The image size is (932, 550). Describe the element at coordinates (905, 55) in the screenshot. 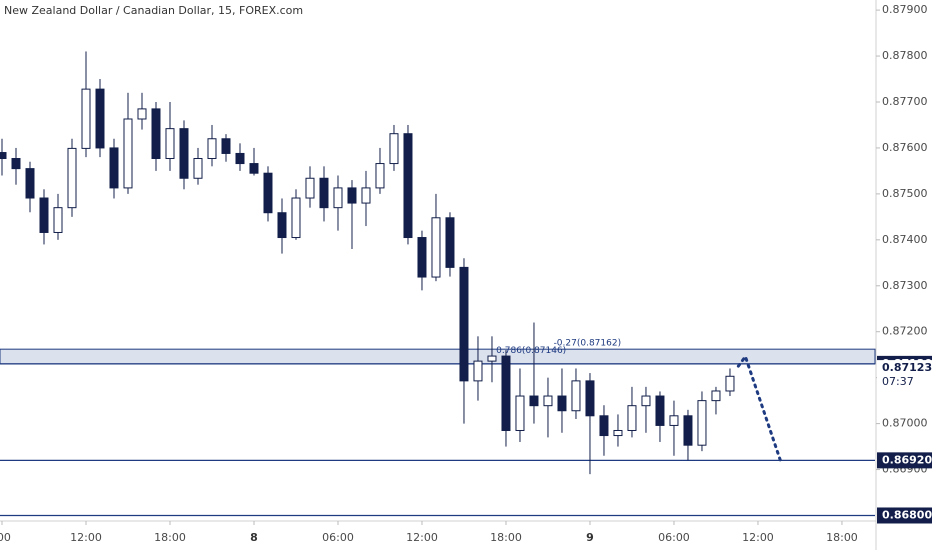

I see `y-tick-label: 0.87800` at that location.